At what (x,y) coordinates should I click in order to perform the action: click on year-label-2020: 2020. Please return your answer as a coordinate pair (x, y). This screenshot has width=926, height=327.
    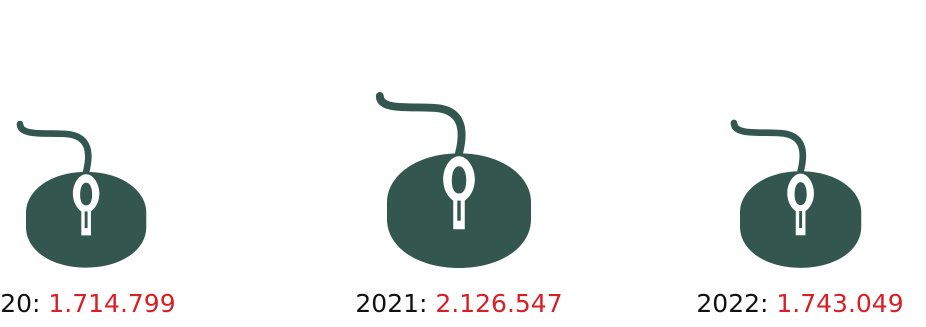
    Looking at the image, I should click on (16, 303).